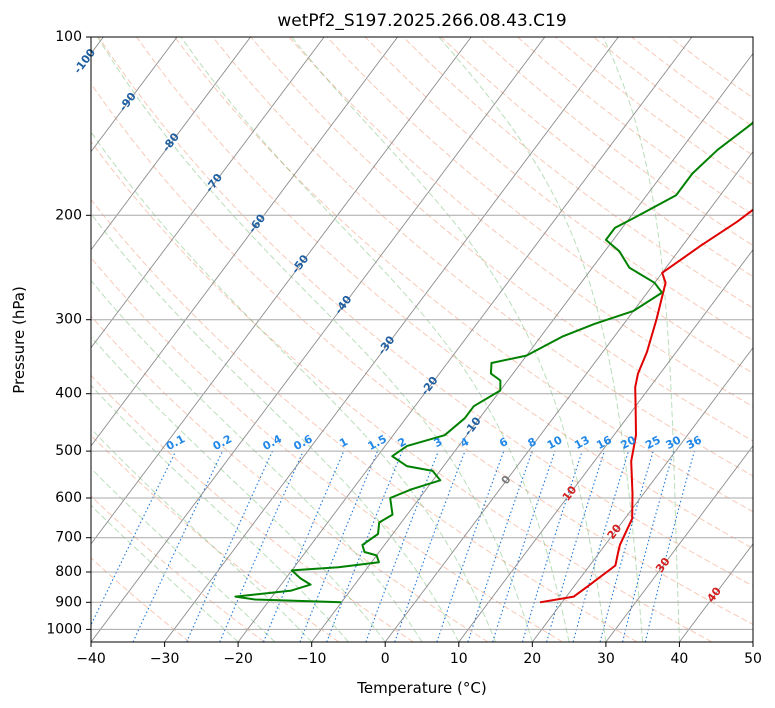  Describe the element at coordinates (165, 659) in the screenshot. I see `x-tick-label: −30` at that location.